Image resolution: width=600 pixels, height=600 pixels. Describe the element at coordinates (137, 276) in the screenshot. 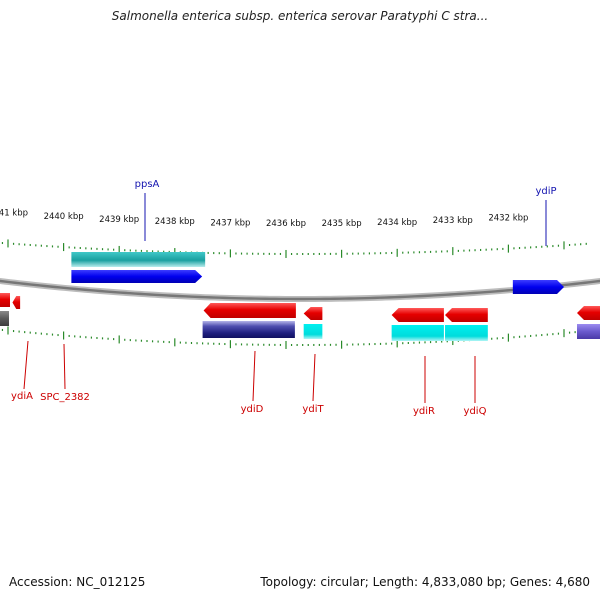

I see `ppsA-cds-arrow` at that location.